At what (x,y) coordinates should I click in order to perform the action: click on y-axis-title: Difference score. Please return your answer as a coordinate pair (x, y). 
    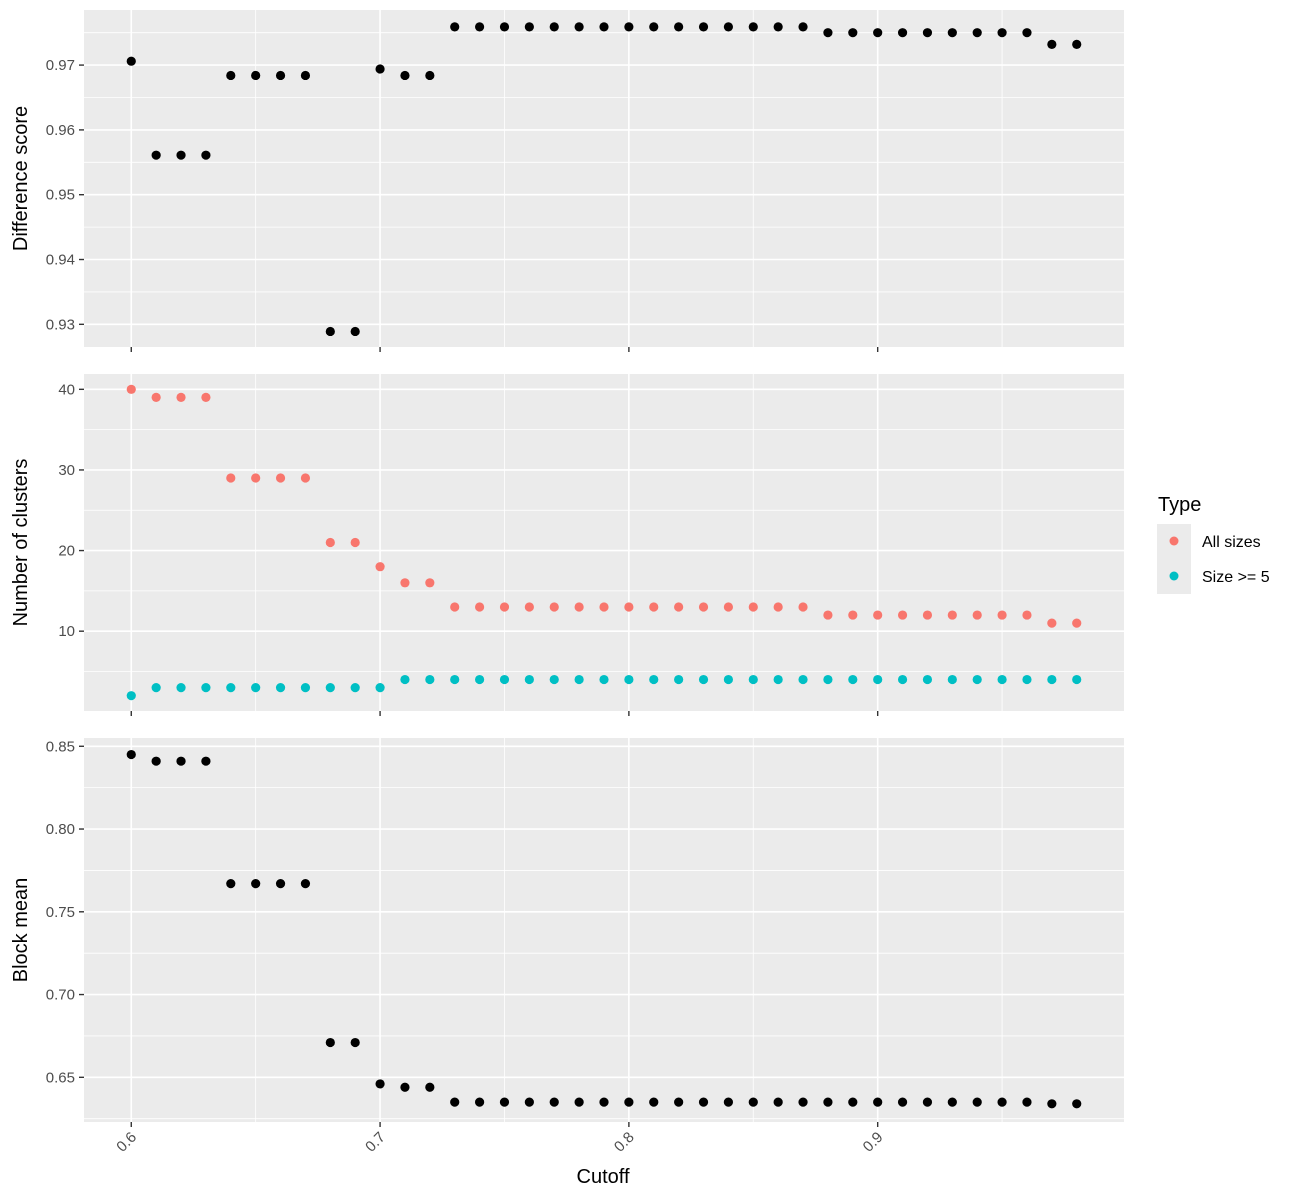
    Looking at the image, I should click on (21, 178).